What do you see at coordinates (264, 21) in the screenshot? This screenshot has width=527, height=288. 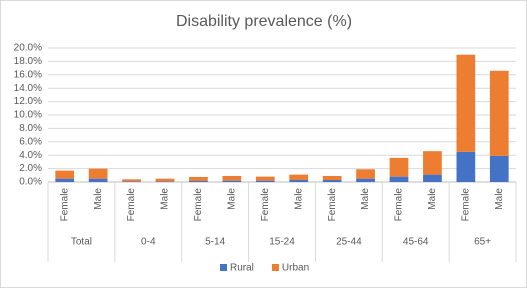 I see `chart-title: Disability prevalence (%)` at bounding box center [264, 21].